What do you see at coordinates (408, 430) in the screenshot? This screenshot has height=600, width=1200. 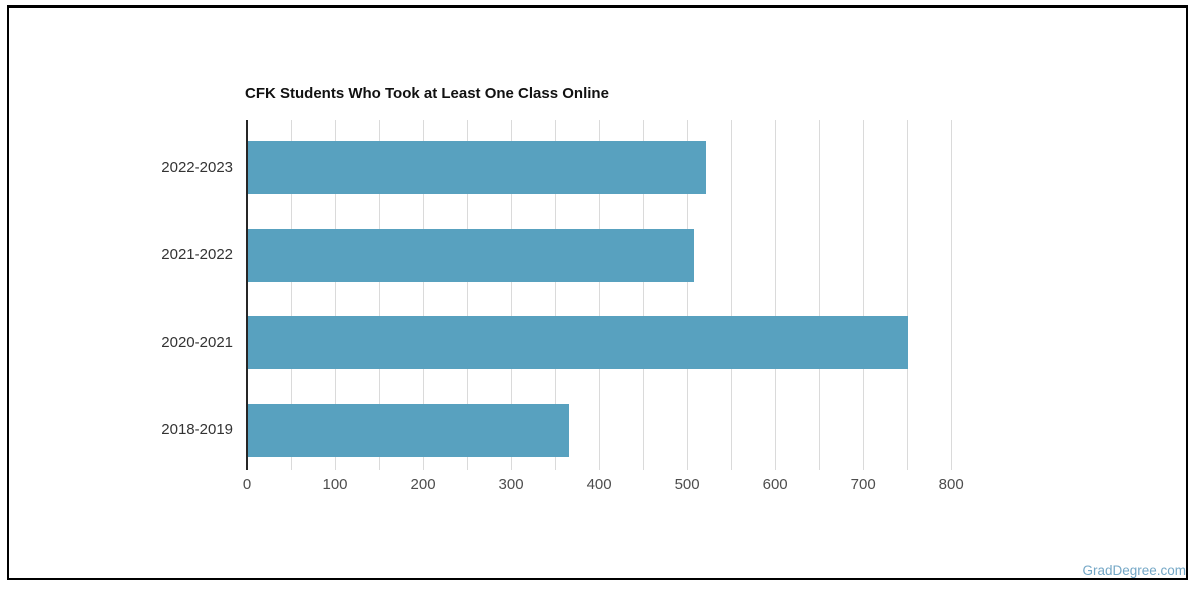 I see `bar-2018-2019` at bounding box center [408, 430].